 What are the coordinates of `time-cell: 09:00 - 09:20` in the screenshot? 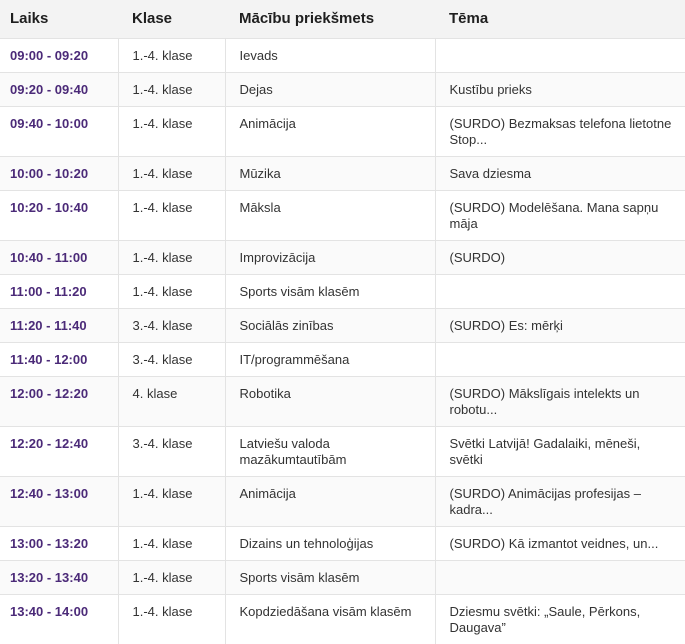 It's located at (49, 55).